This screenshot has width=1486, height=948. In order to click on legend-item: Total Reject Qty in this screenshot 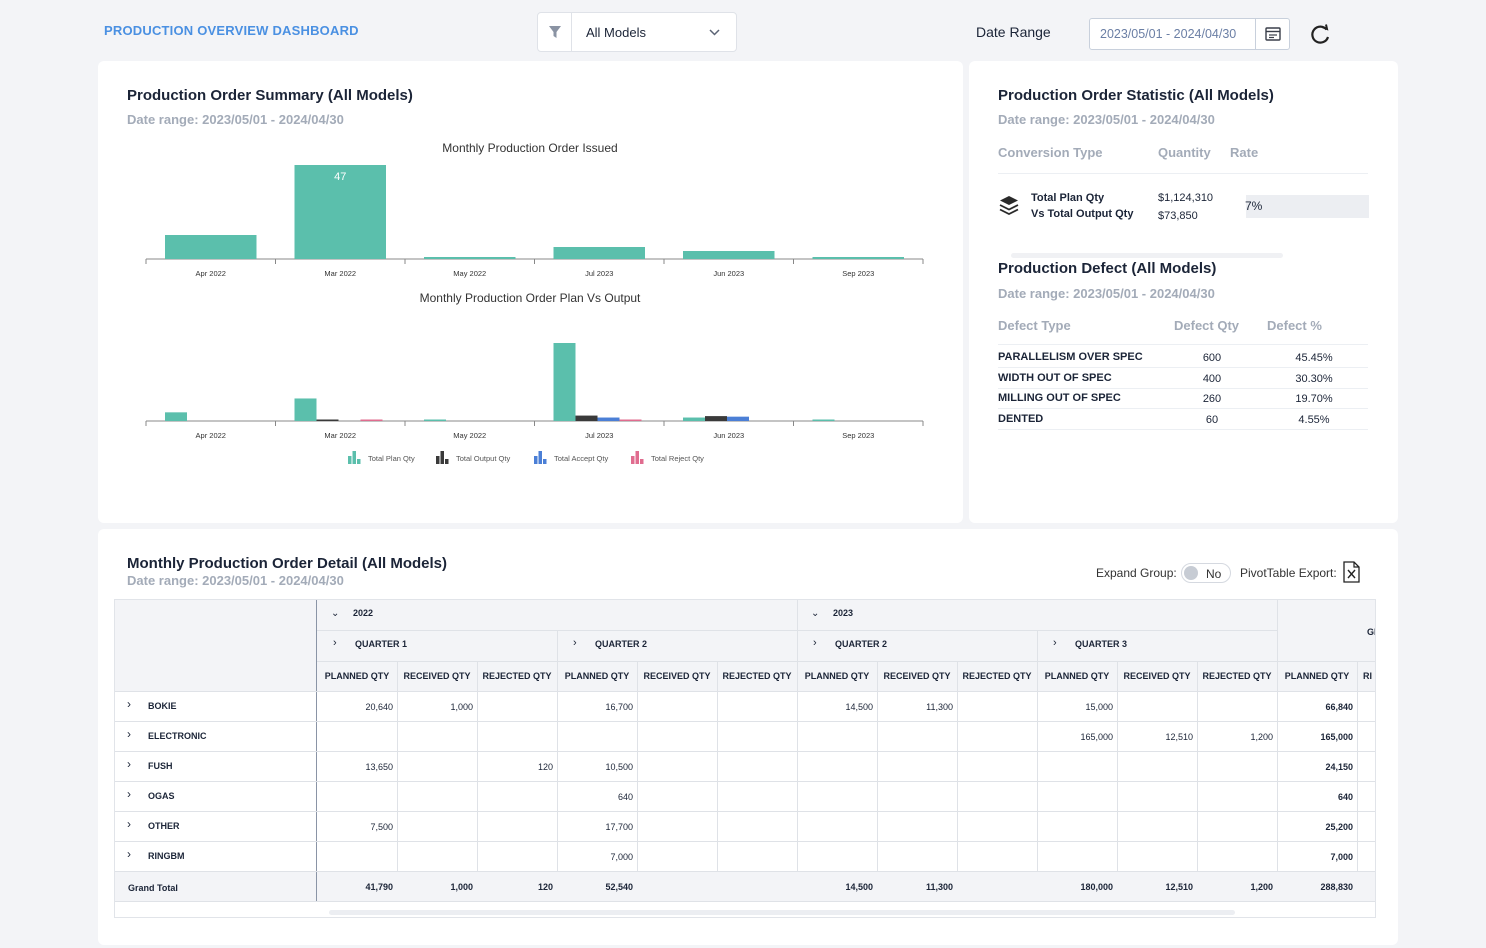, I will do `click(667, 457)`.